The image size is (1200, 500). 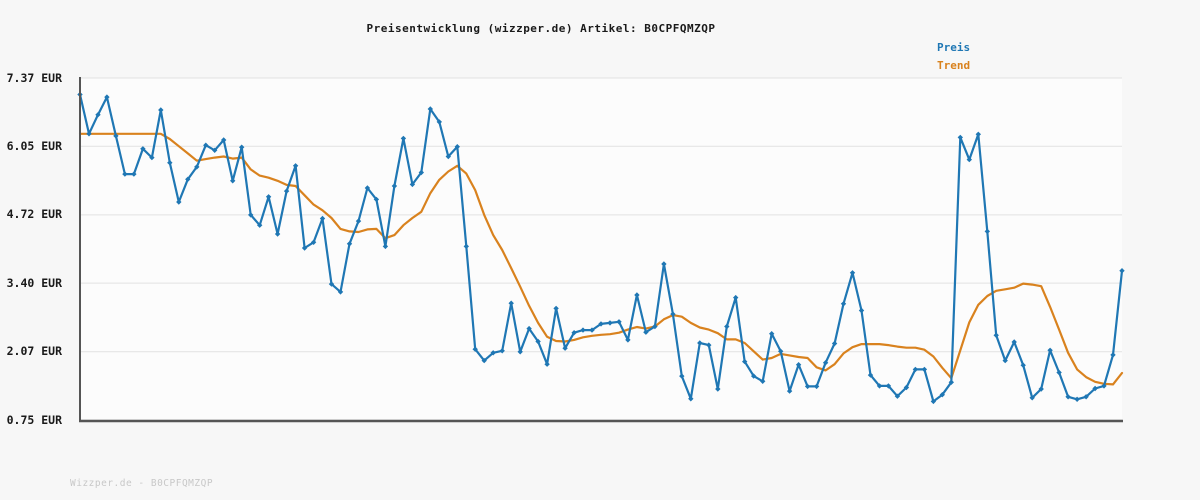 I want to click on y-tick-label: 3.40 EUR, so click(x=34, y=282).